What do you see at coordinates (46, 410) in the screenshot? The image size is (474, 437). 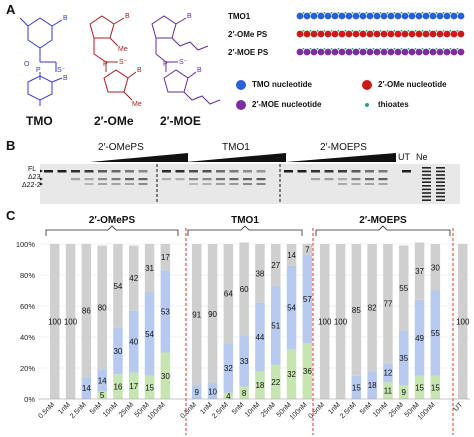 I see `x-tick-label: 0.5nM` at bounding box center [46, 410].